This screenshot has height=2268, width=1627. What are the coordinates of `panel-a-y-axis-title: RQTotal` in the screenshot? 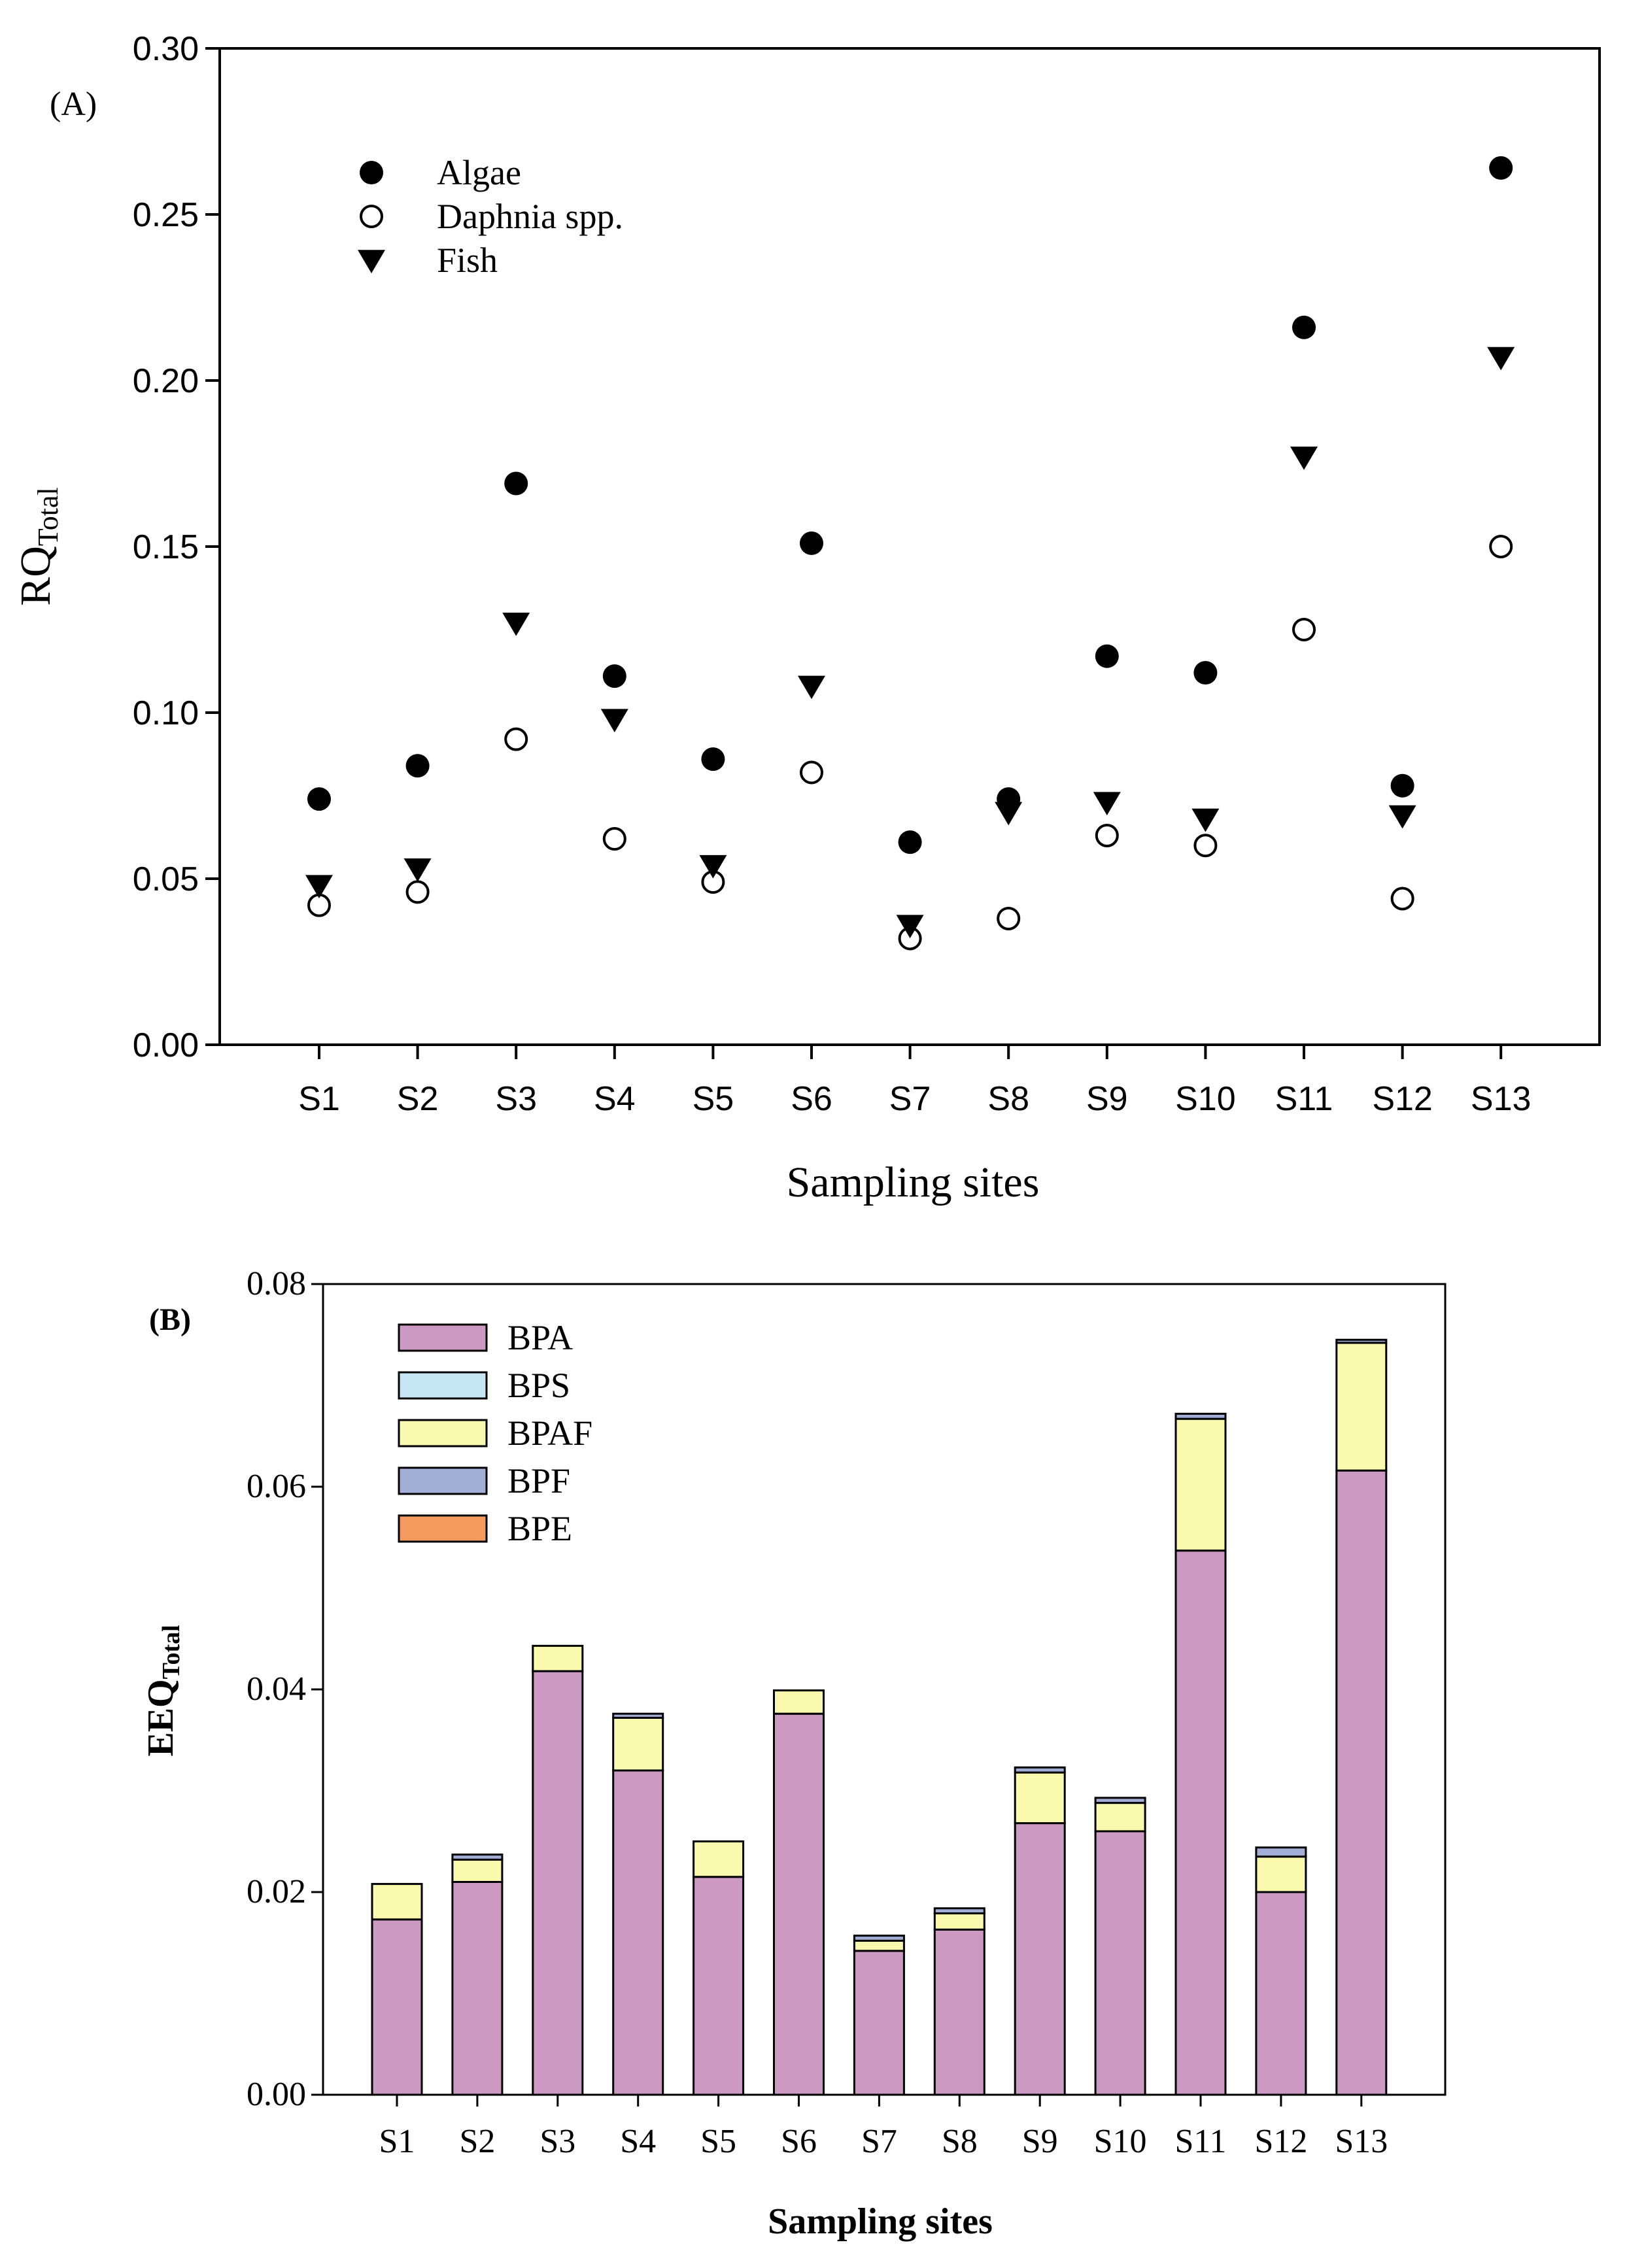 It's located at (38, 546).